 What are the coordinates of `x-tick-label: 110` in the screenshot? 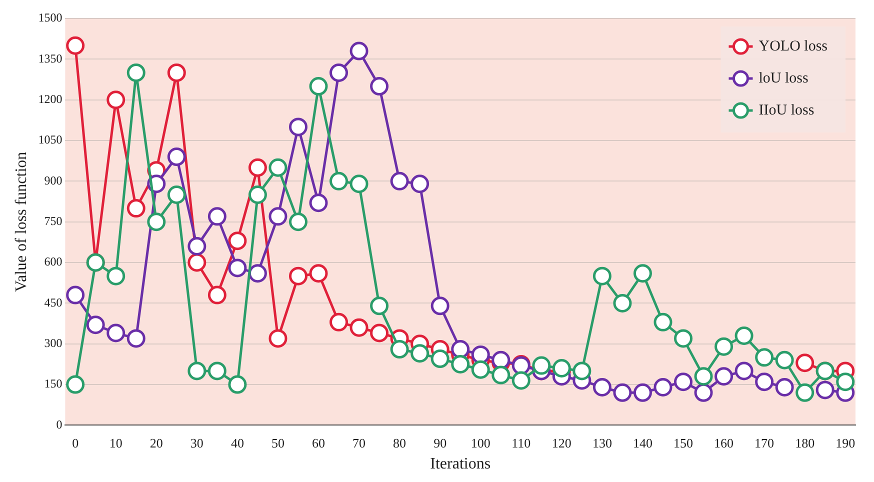 It's located at (521, 442).